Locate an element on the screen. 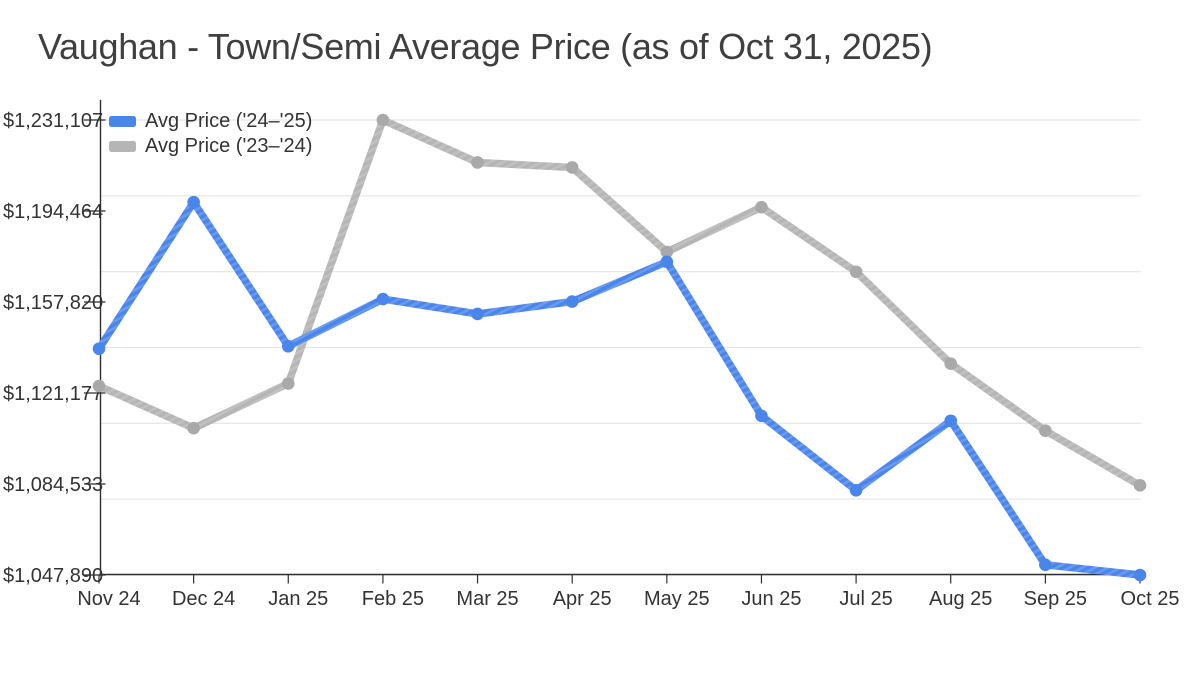 This screenshot has width=1200, height=675. x-tick-label: Aug 25 is located at coordinates (960, 599).